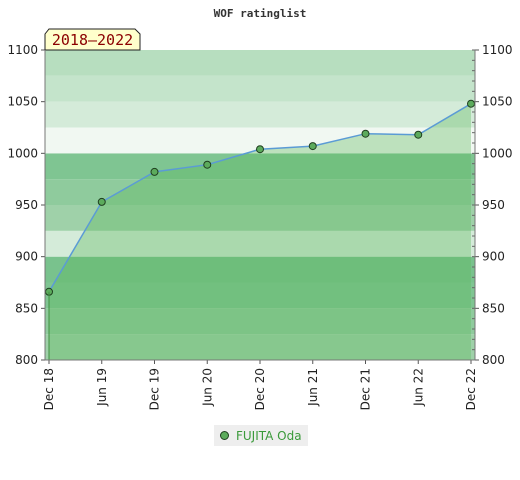 The height and width of the screenshot is (480, 520). I want to click on y-tick-label-right: 1000, so click(497, 153).